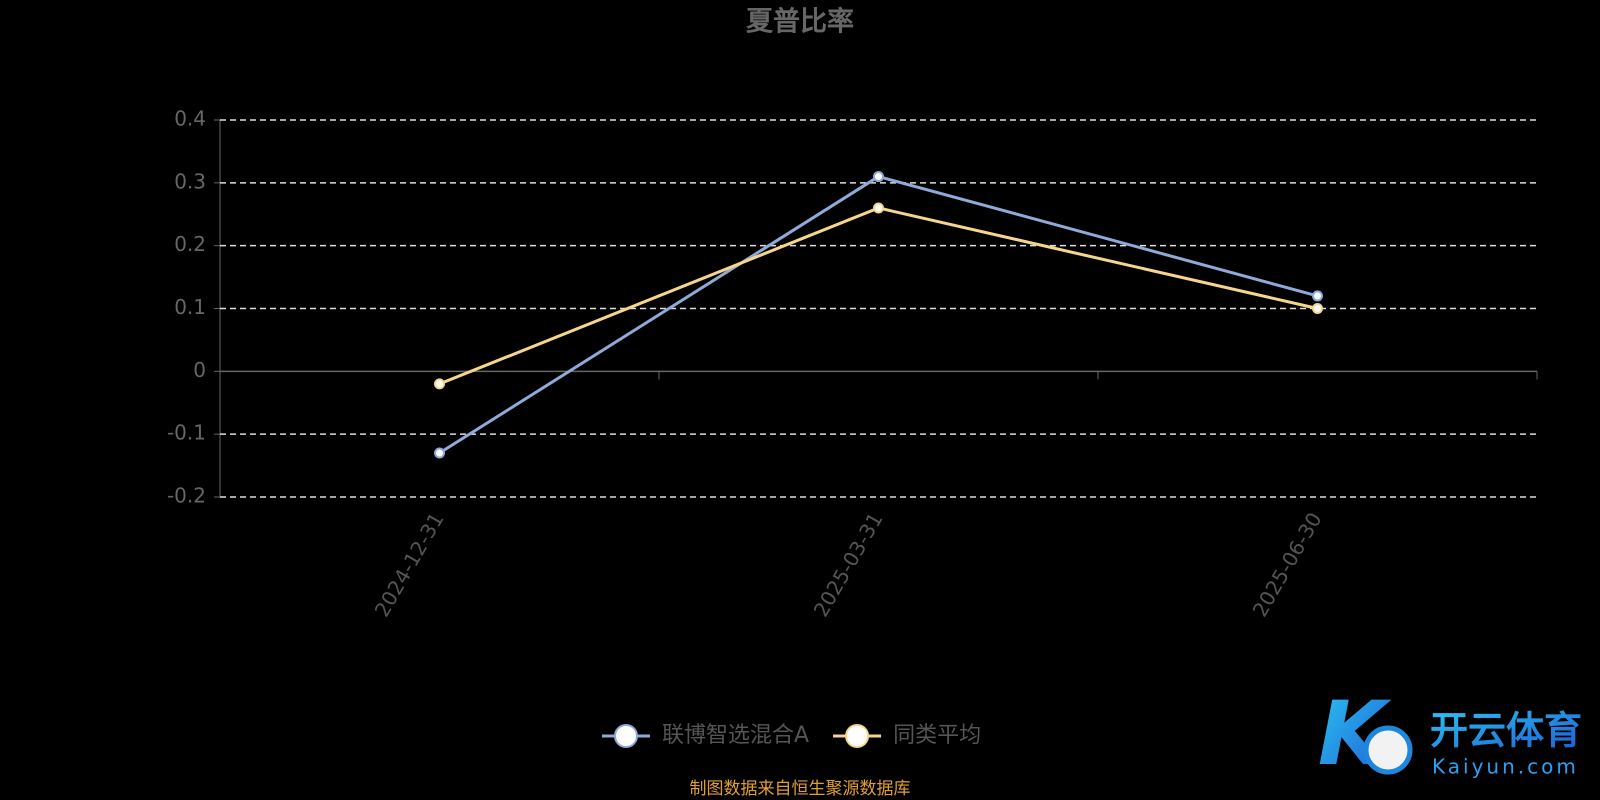 The height and width of the screenshot is (800, 1600). Describe the element at coordinates (190, 119) in the screenshot. I see `y-tick-label: 0.4` at that location.